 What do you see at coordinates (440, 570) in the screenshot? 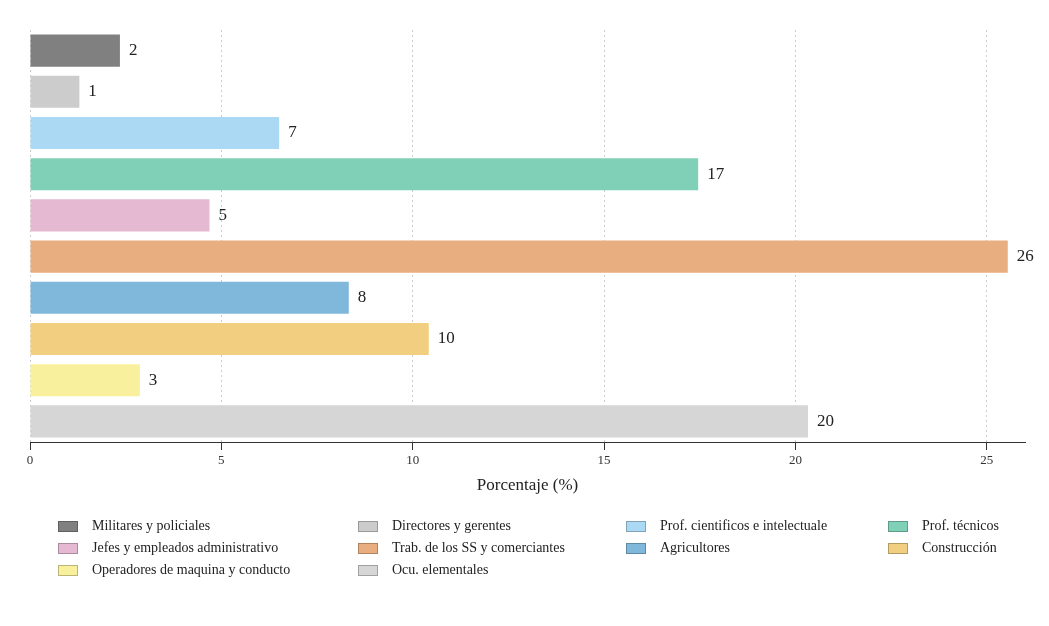
I see `legend-label: Ocu. elementales` at bounding box center [440, 570].